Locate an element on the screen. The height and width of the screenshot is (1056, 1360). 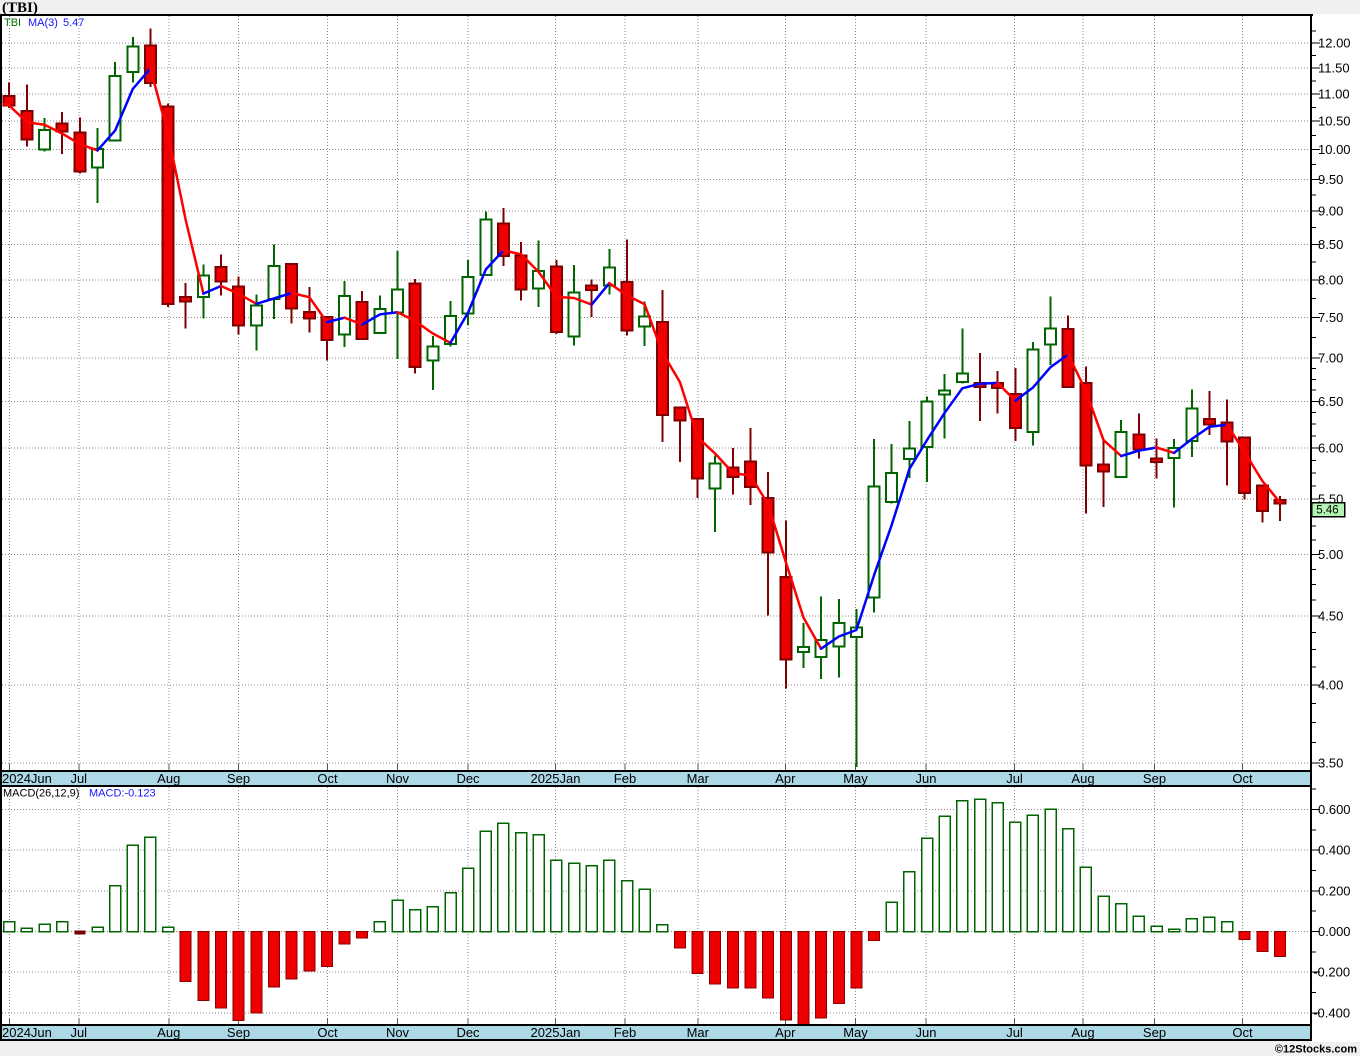
svg-text: 4.50 is located at coordinates (1330, 616).